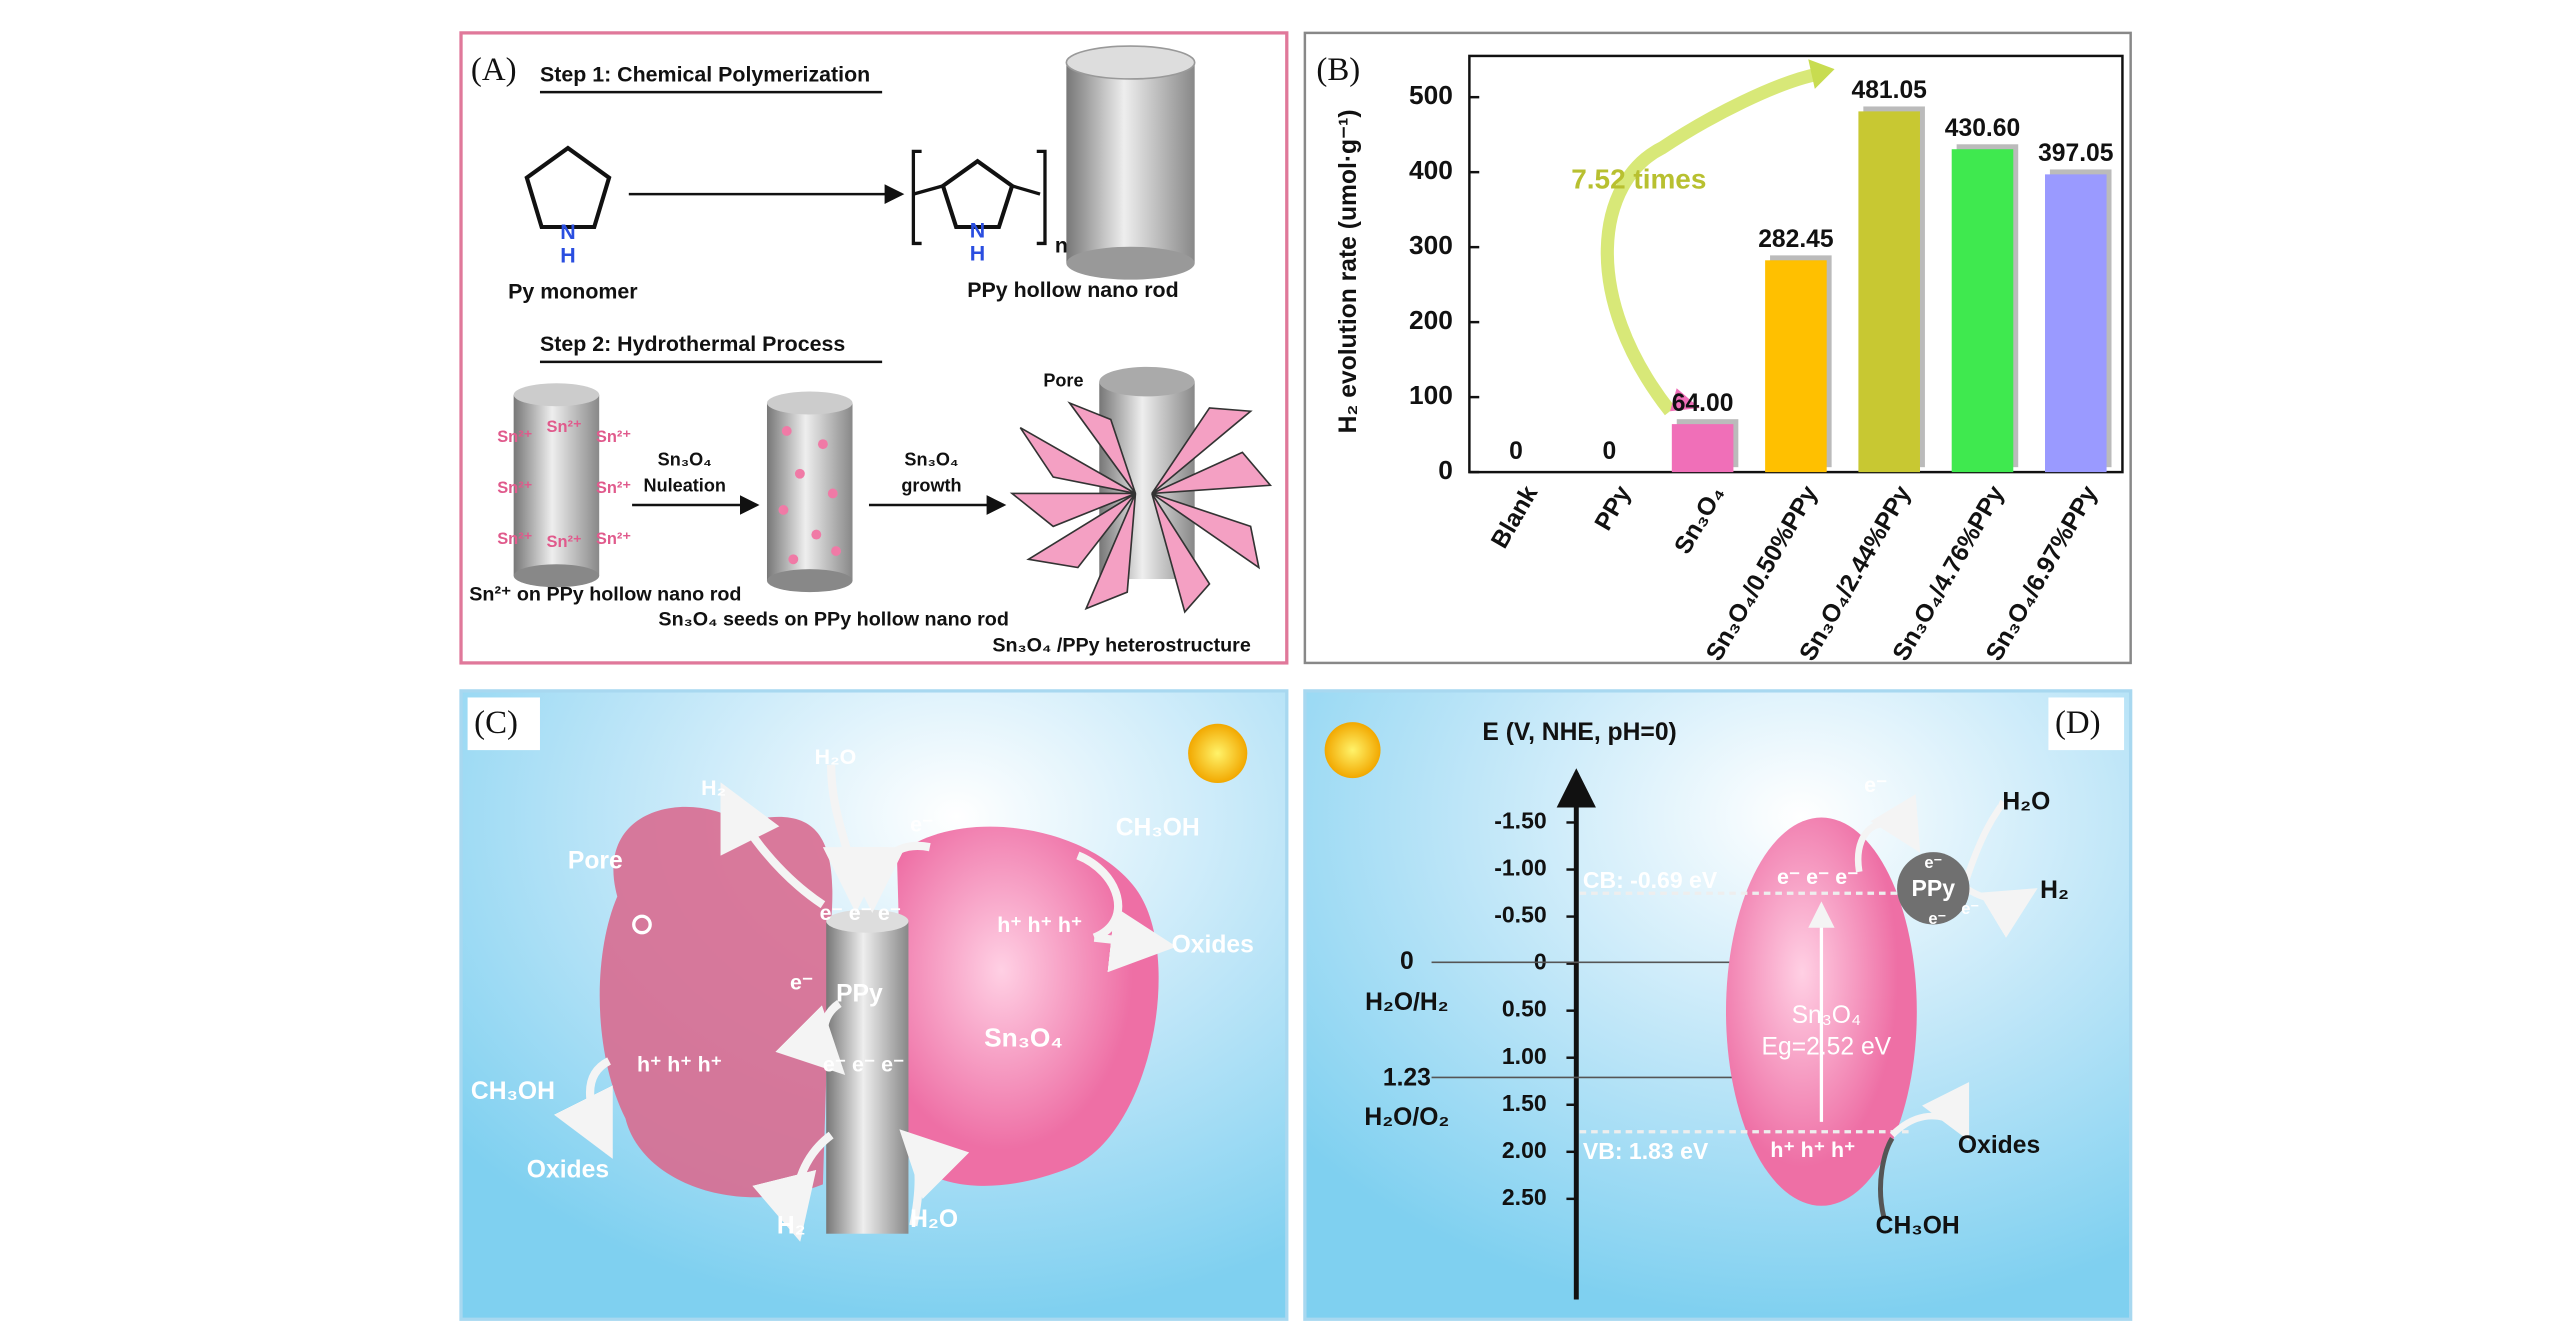 This screenshot has width=2567, height=1339. I want to click on ppy-label: PPy, so click(1934, 888).